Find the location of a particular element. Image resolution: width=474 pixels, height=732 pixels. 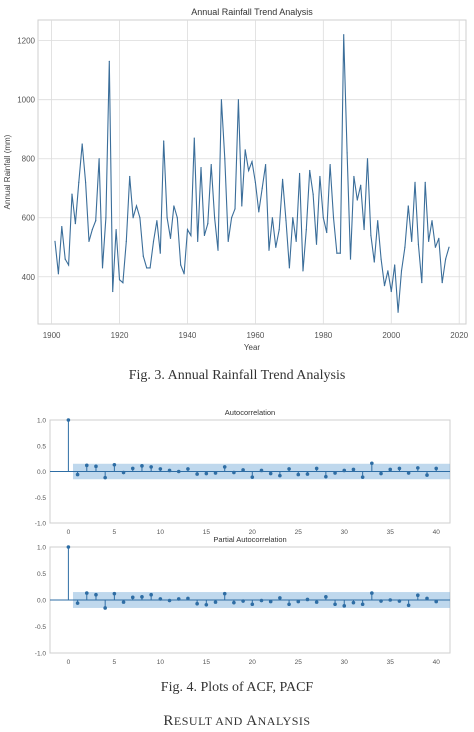

pacf-y-tick-label: -1.0 is located at coordinates (41, 654).